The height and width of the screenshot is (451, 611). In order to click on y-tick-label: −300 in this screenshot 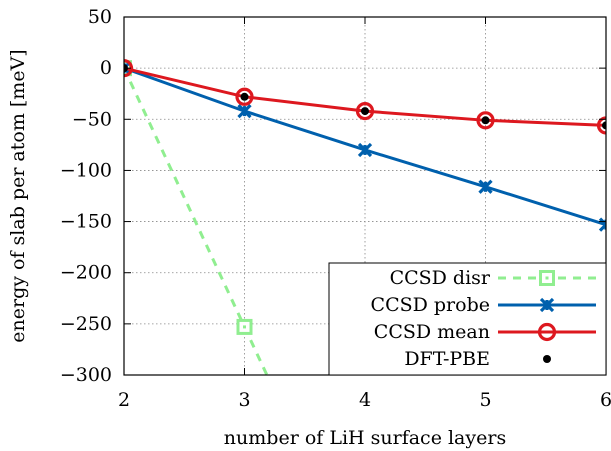, I will do `click(86, 375)`.